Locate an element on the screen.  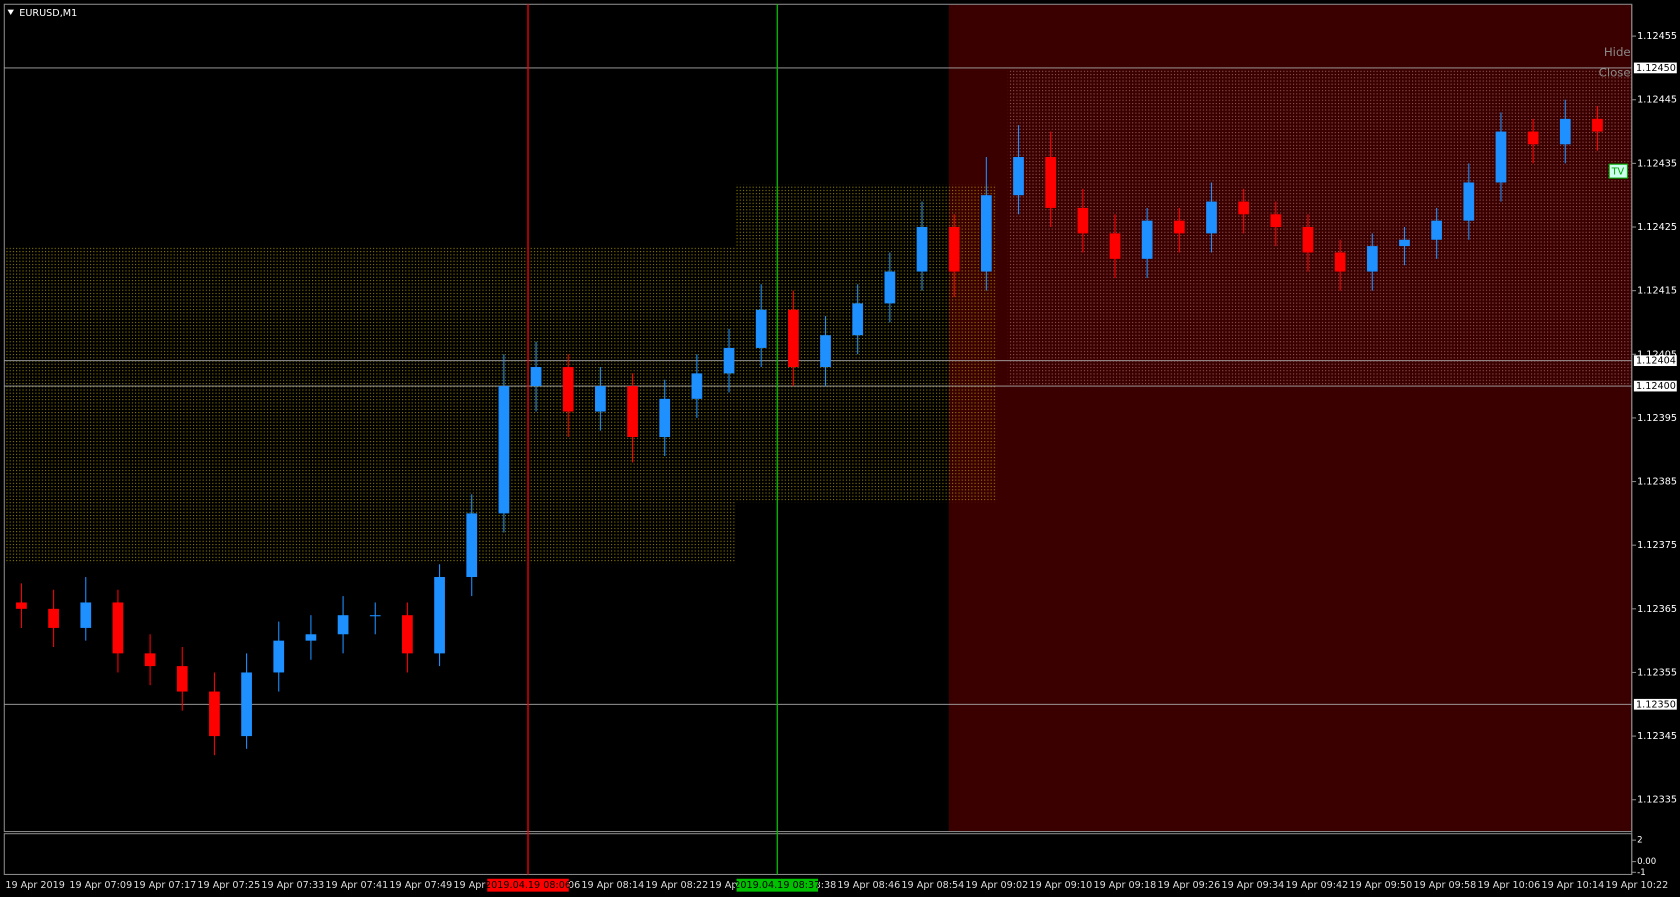
x-tick-label: 19 Apr 09:10 is located at coordinates (1060, 885).